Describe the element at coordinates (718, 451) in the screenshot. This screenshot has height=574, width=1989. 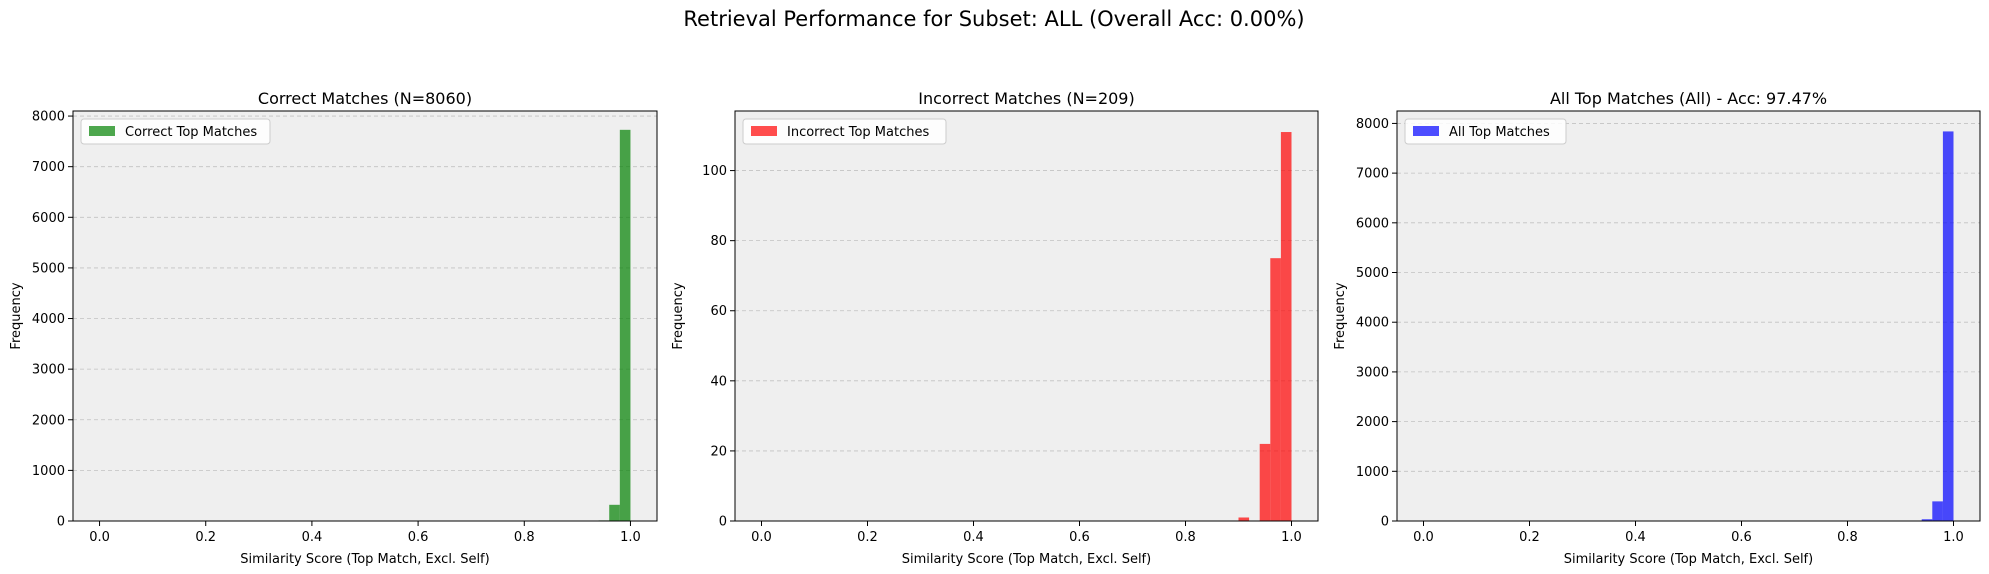
I see `y-tick-label: 20` at that location.